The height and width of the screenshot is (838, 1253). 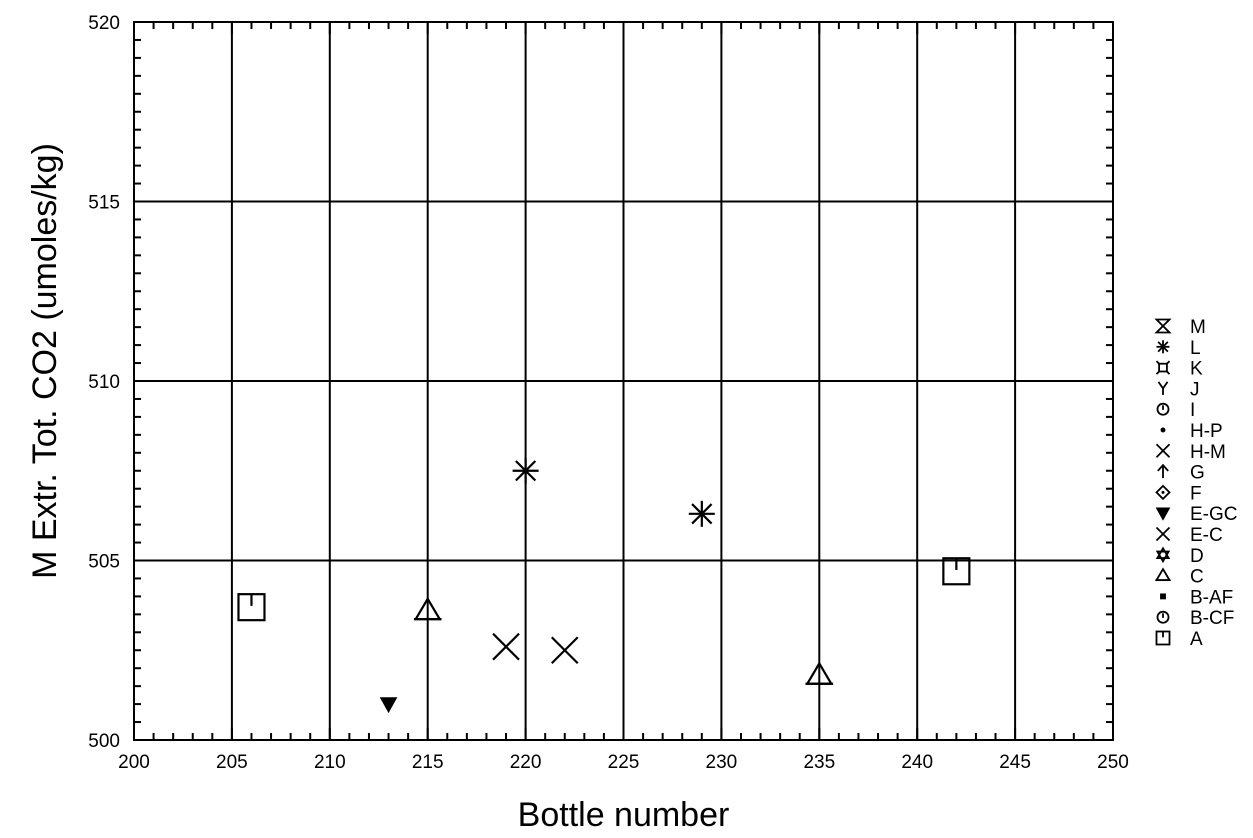 I want to click on legend-item: F, so click(x=1178, y=493).